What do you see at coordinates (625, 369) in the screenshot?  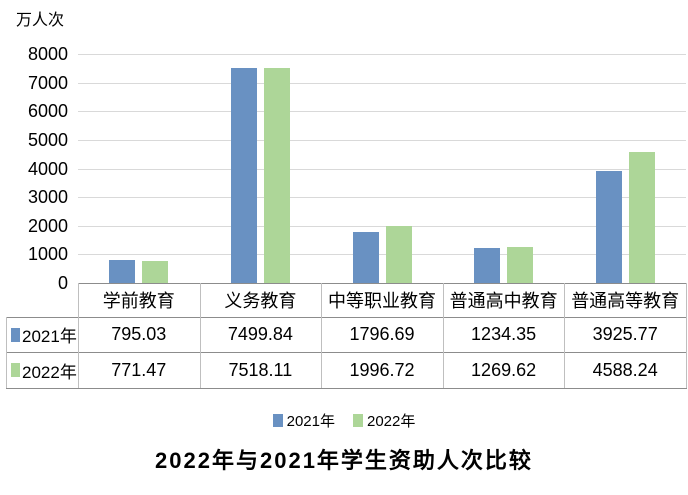 I see `table-value: 4588.24` at bounding box center [625, 369].